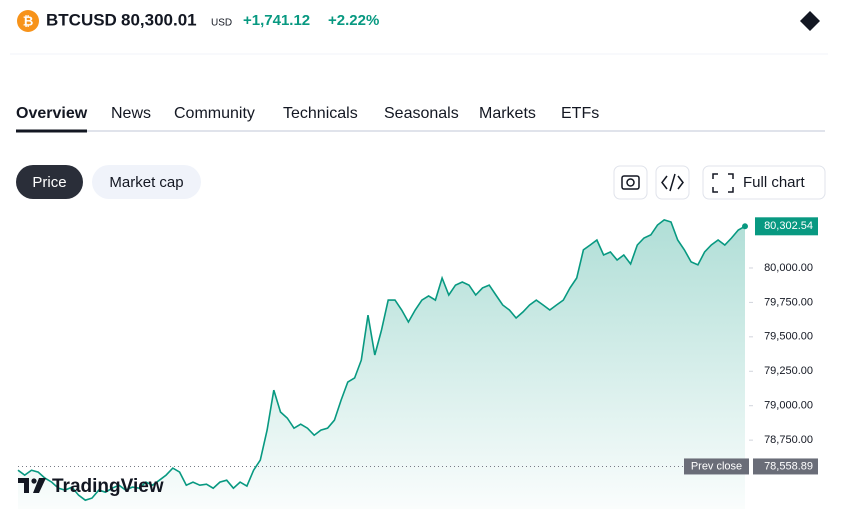  I want to click on logo-dot, so click(34, 481).